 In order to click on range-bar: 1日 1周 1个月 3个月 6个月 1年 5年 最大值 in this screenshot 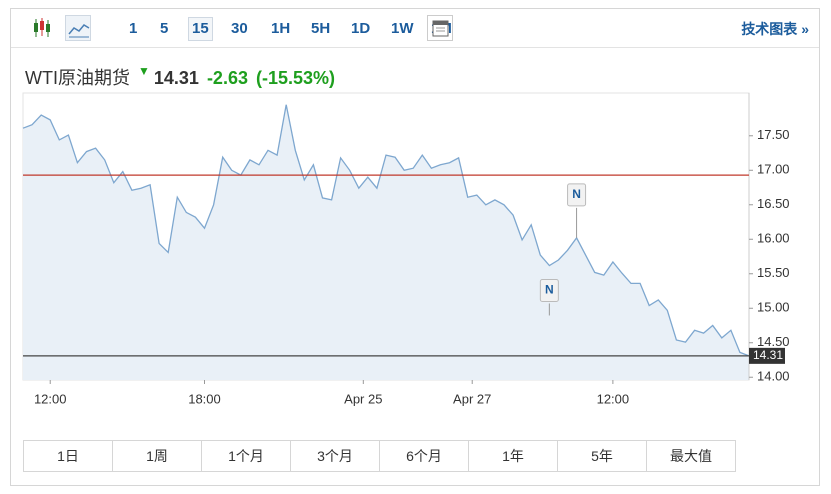, I will do `click(379, 456)`.